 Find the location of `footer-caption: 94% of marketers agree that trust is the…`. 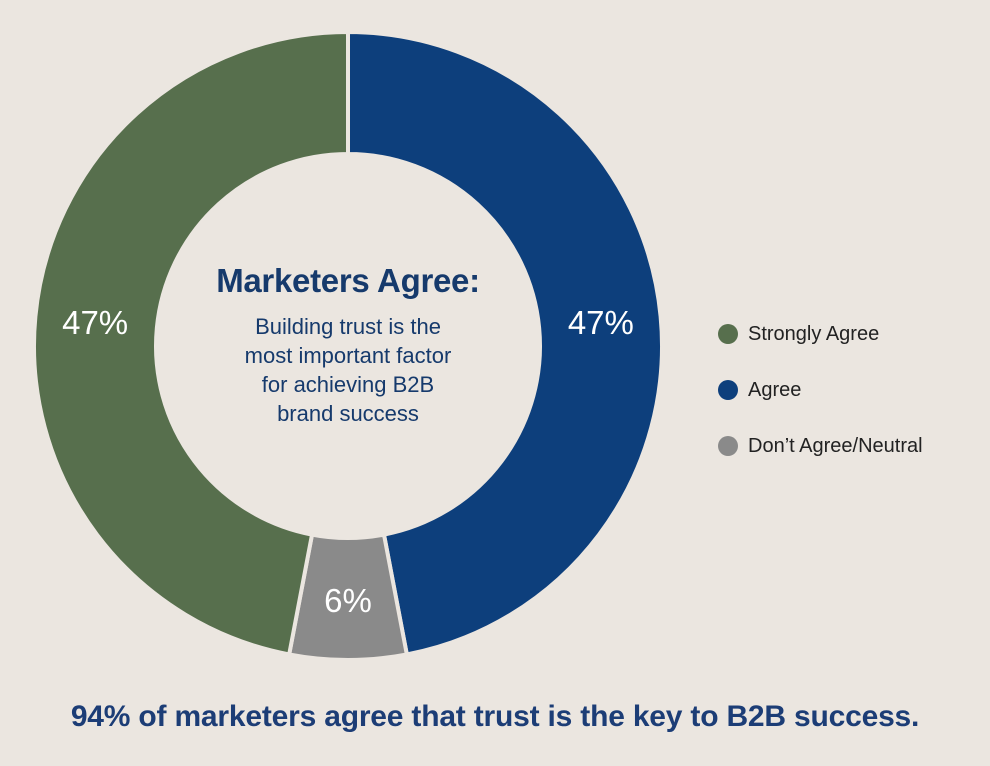

footer-caption: 94% of marketers agree that trust is the… is located at coordinates (495, 716).